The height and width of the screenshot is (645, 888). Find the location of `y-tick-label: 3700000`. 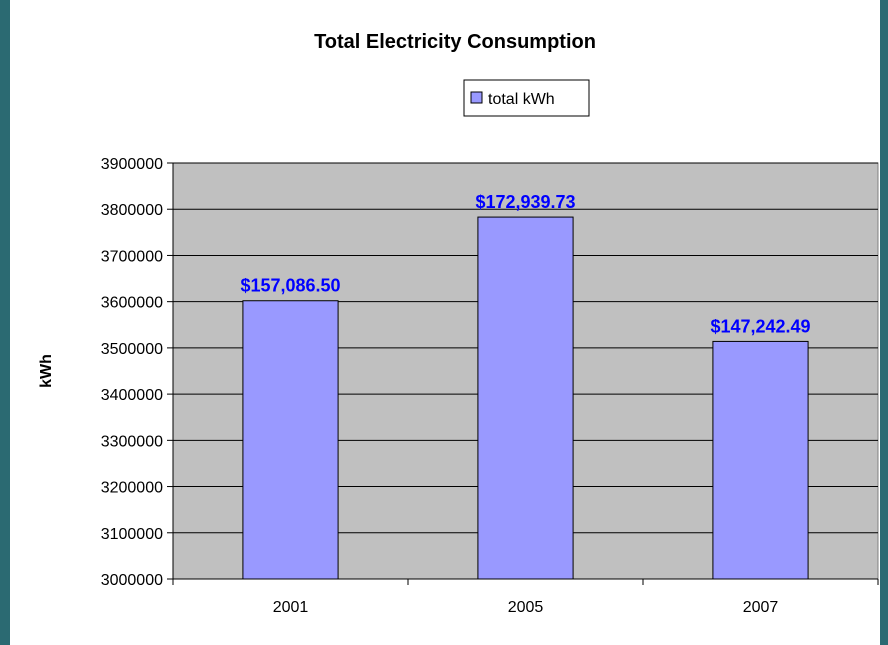

y-tick-label: 3700000 is located at coordinates (132, 256).